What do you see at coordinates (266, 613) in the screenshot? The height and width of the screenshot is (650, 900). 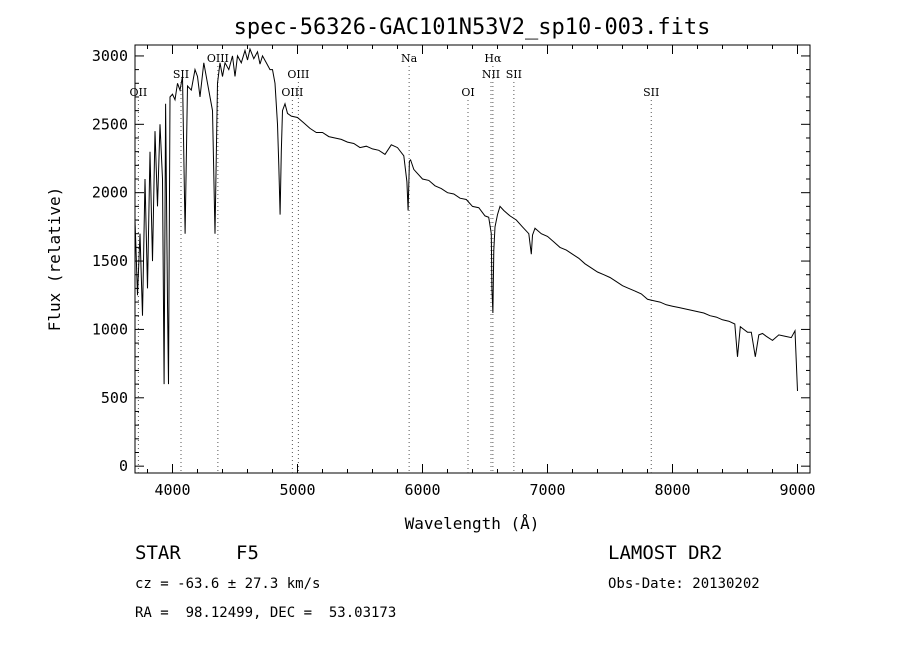 I see `coordinates: RA = 98.12499, DEC = 53.03173` at bounding box center [266, 613].